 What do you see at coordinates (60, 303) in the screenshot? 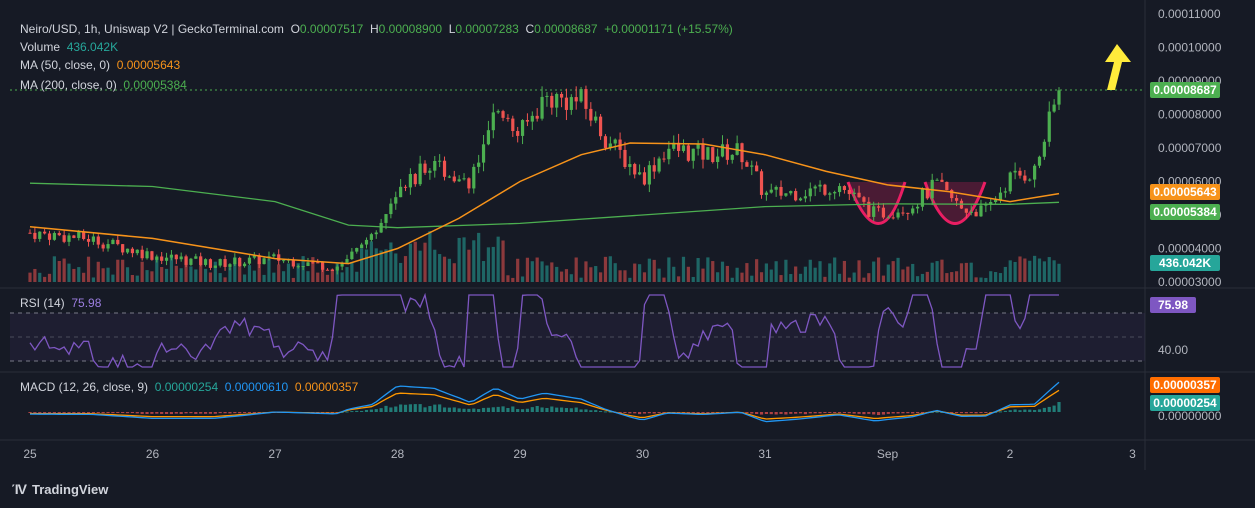
I see `rsi-legend: RSI (14) 75.98` at bounding box center [60, 303].